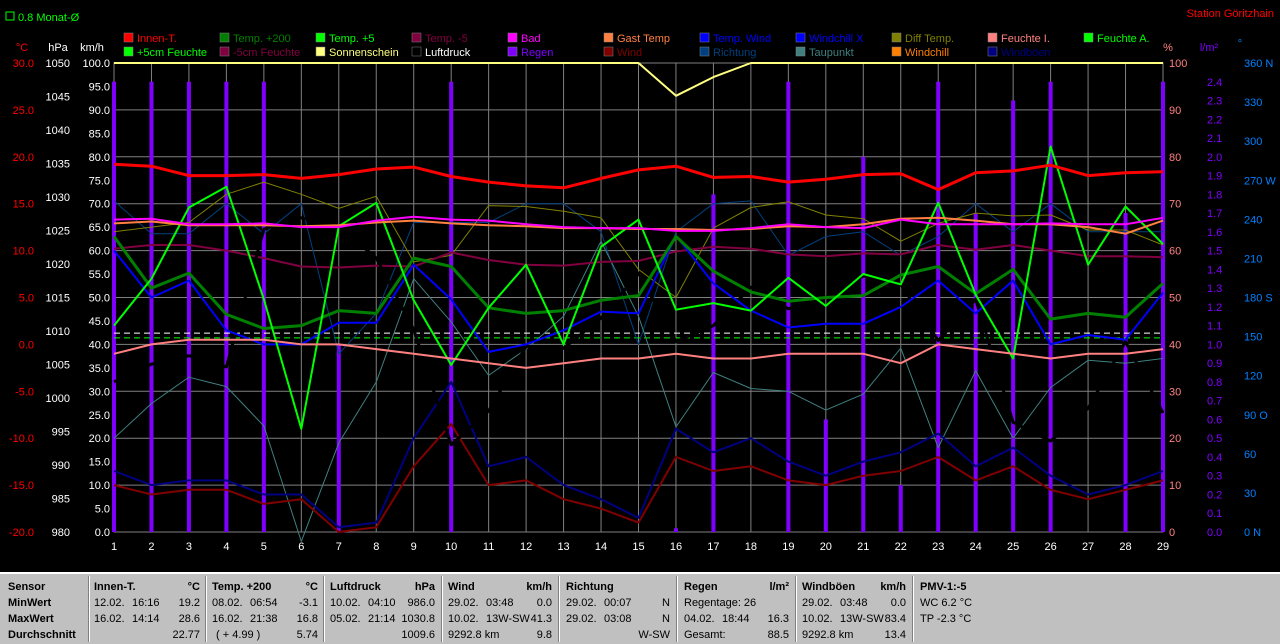 Image resolution: width=1280 pixels, height=644 pixels. Describe the element at coordinates (26, 345) in the screenshot. I see `tick-temp: 0.0` at that location.